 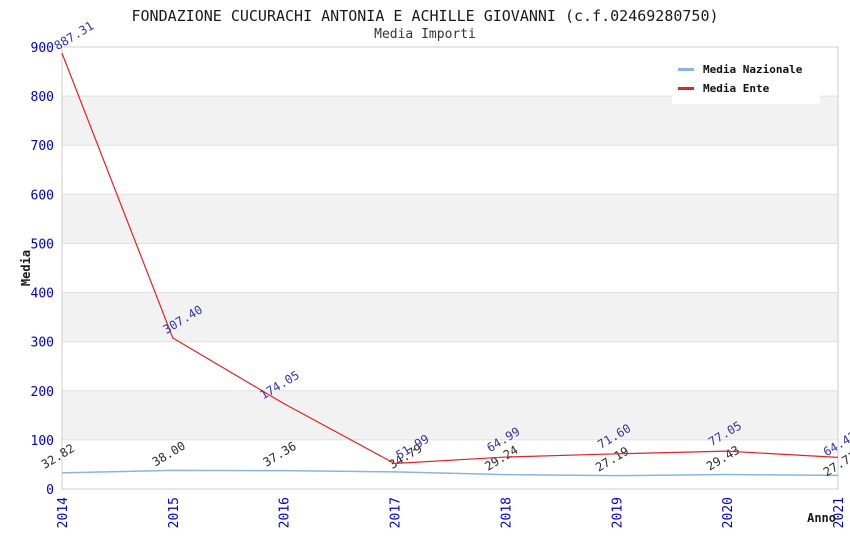 I want to click on y-tick-label: 500, so click(x=42, y=244).